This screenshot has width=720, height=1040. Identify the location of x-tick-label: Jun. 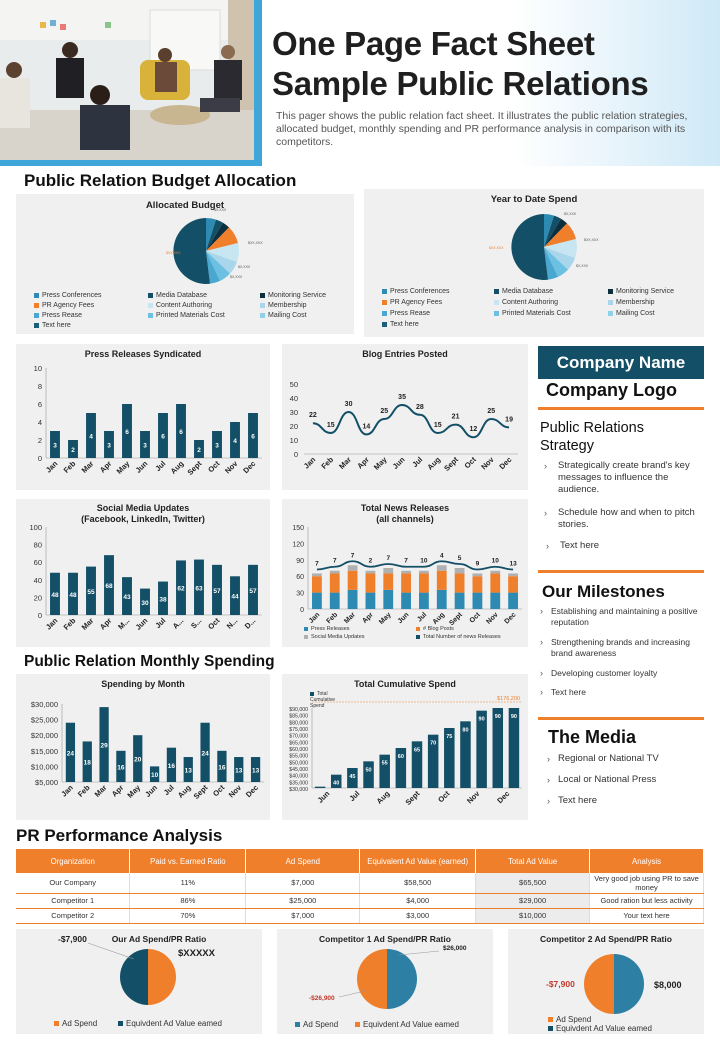
(142, 467).